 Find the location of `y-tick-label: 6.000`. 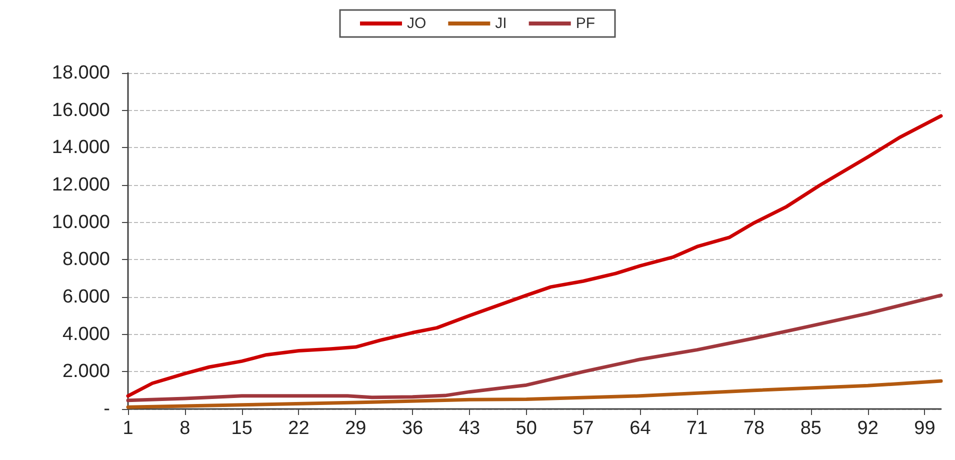

y-tick-label: 6.000 is located at coordinates (86, 297).